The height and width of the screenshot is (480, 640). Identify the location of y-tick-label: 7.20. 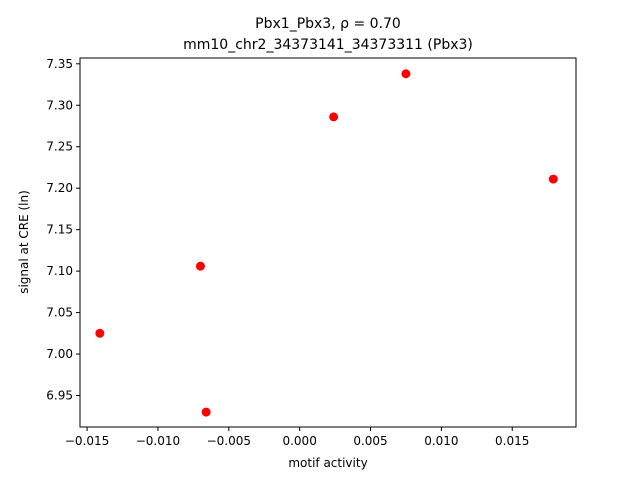
(59, 188).